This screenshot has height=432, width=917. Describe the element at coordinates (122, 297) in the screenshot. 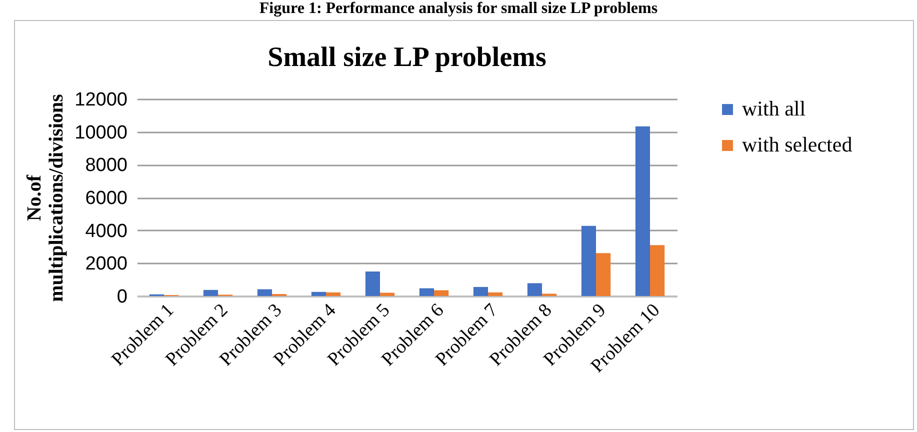

I see `y-tick-label: 0` at that location.